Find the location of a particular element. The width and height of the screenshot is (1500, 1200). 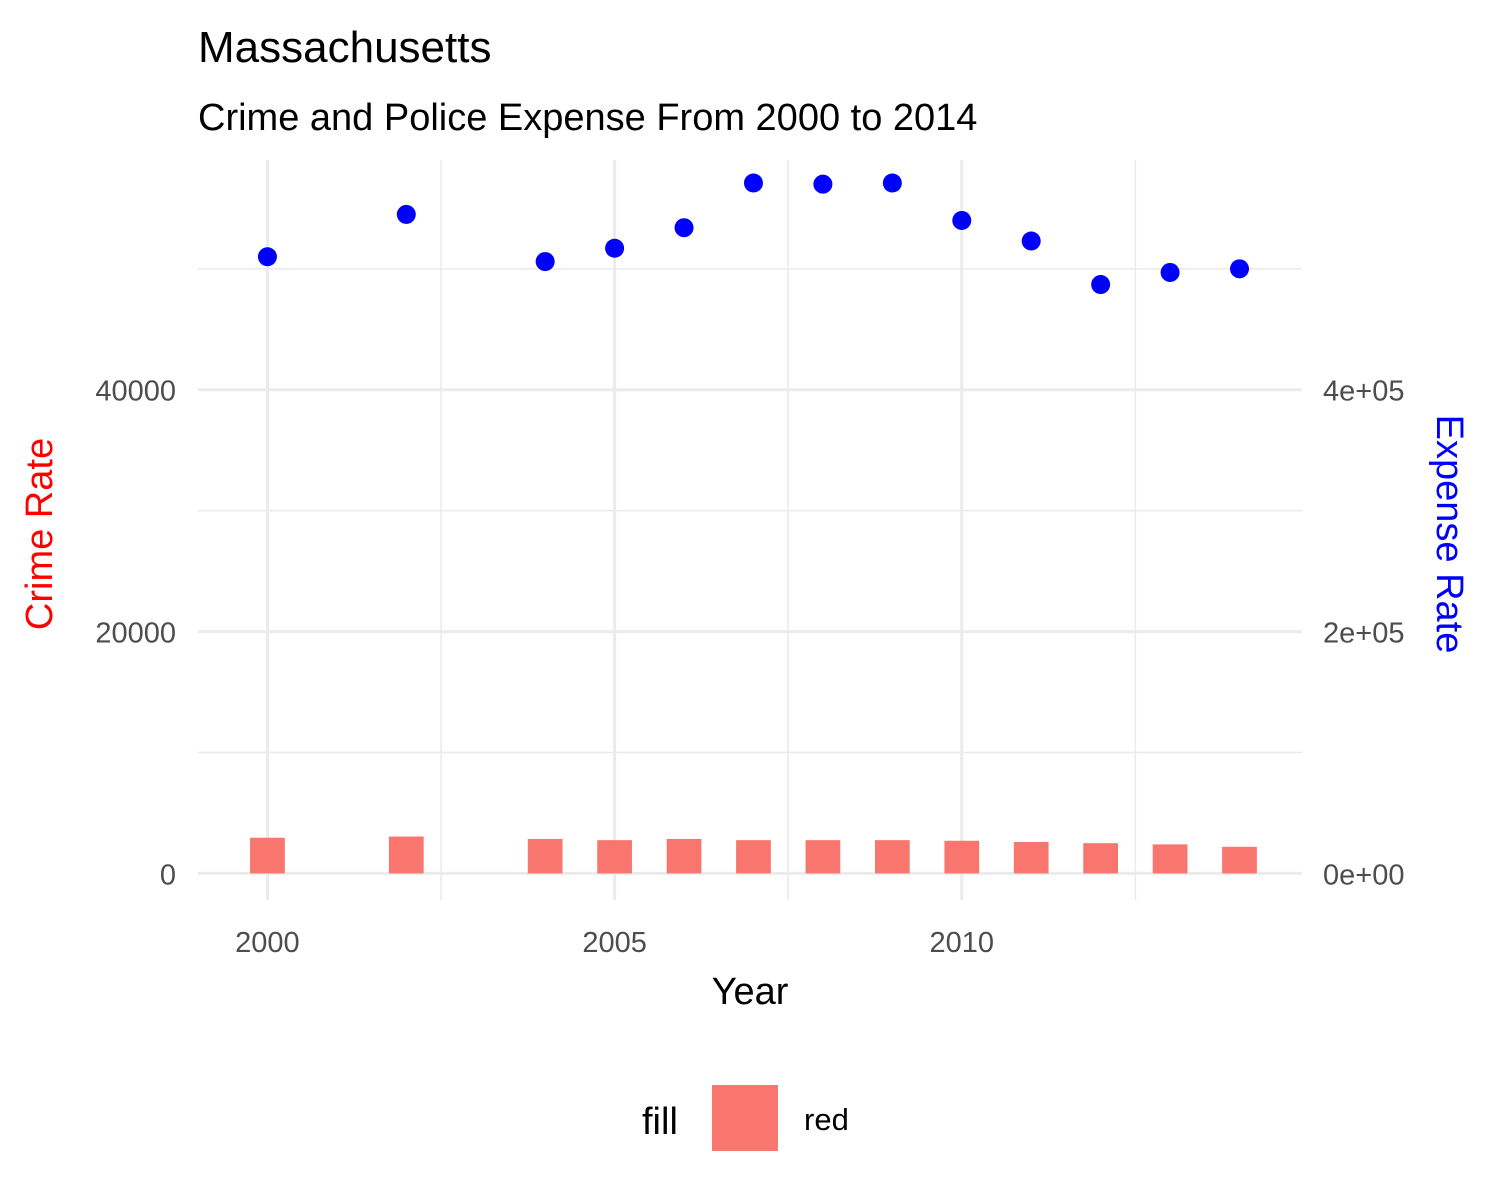

y-right-tick-label: 0e+00 is located at coordinates (1363, 875).